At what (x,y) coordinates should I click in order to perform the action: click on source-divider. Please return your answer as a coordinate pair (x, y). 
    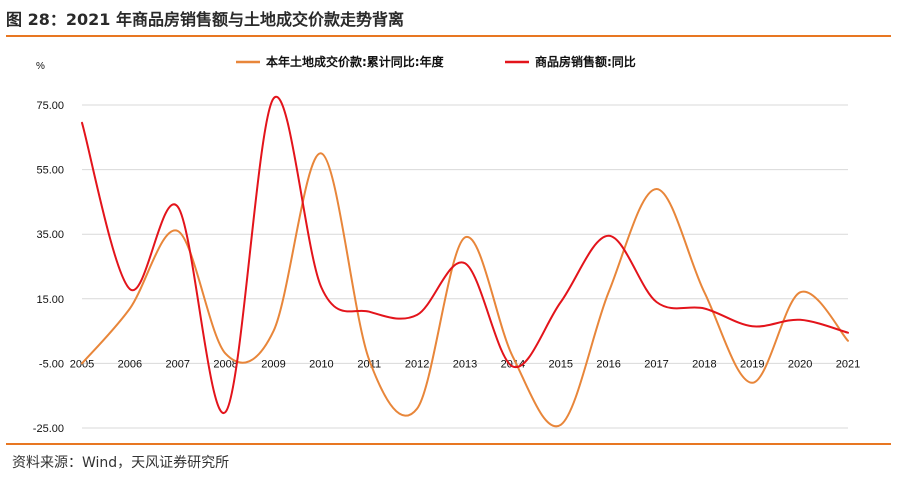
    Looking at the image, I should click on (448, 444).